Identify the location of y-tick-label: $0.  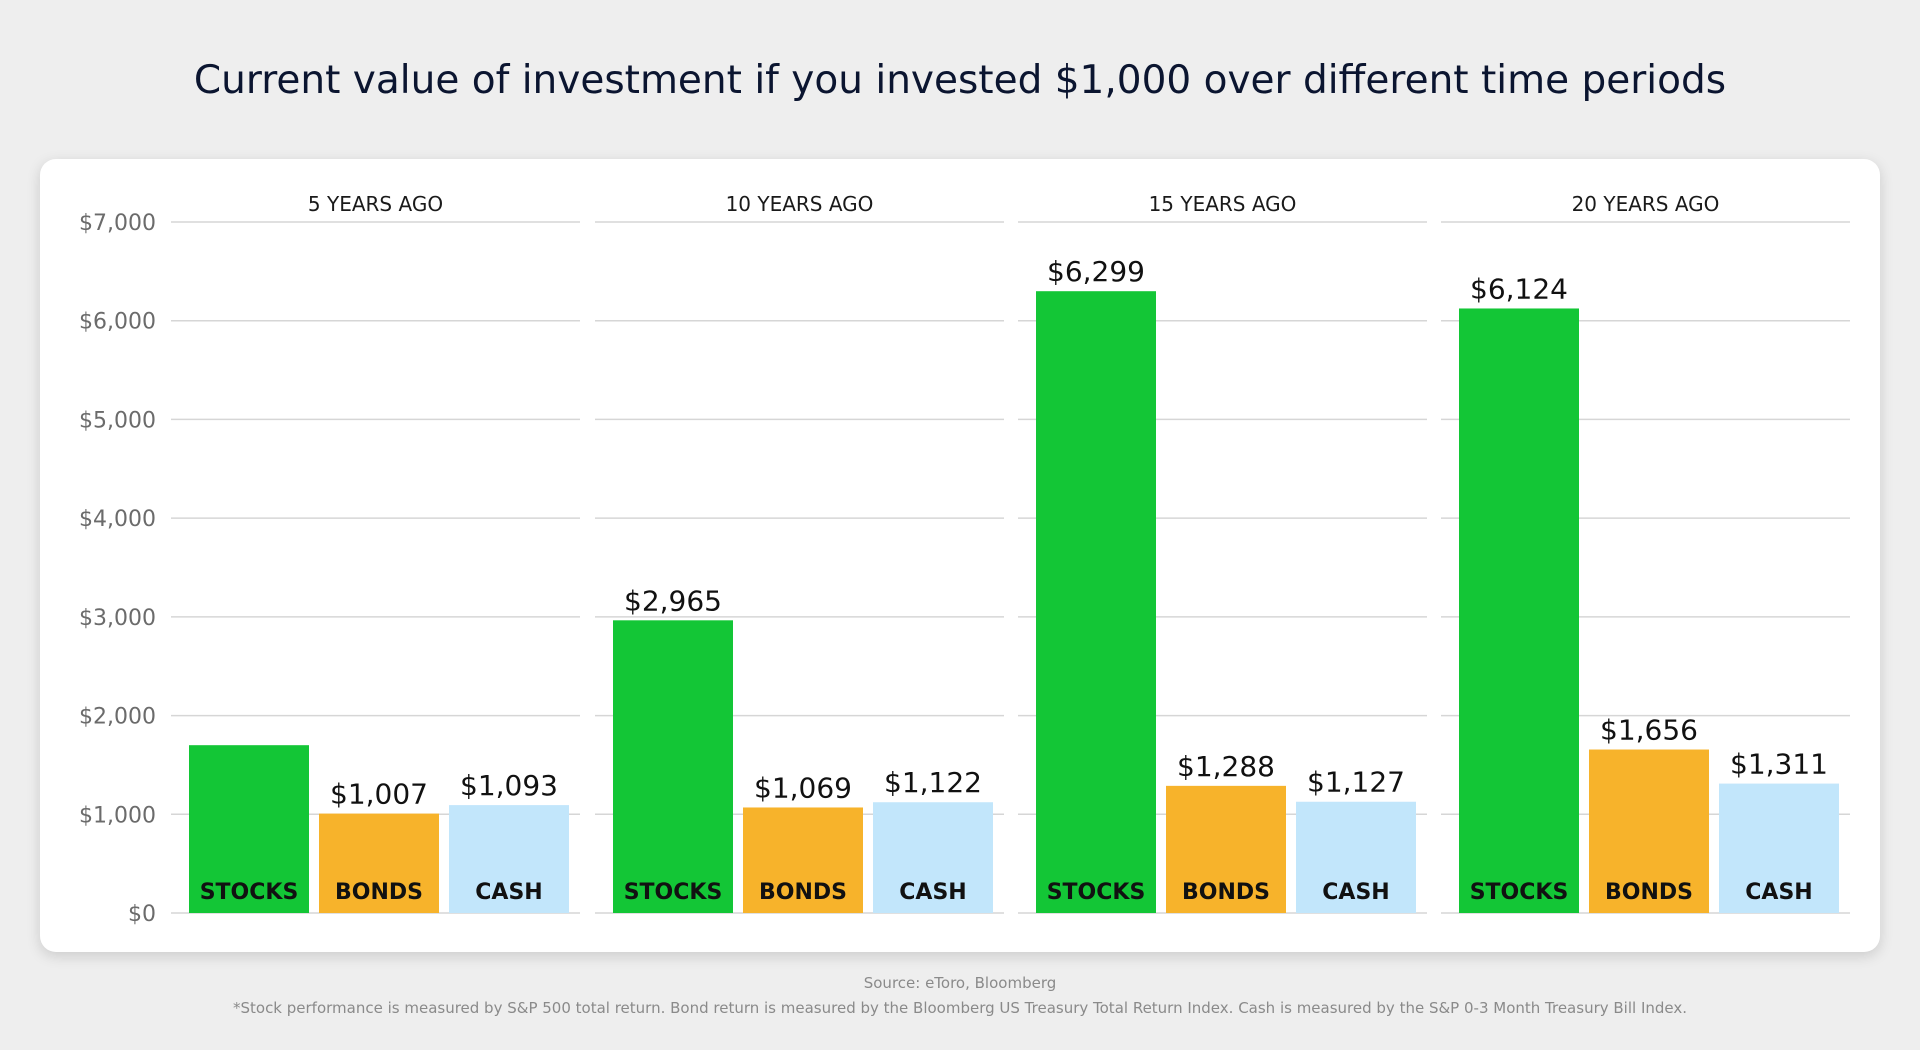
(142, 914).